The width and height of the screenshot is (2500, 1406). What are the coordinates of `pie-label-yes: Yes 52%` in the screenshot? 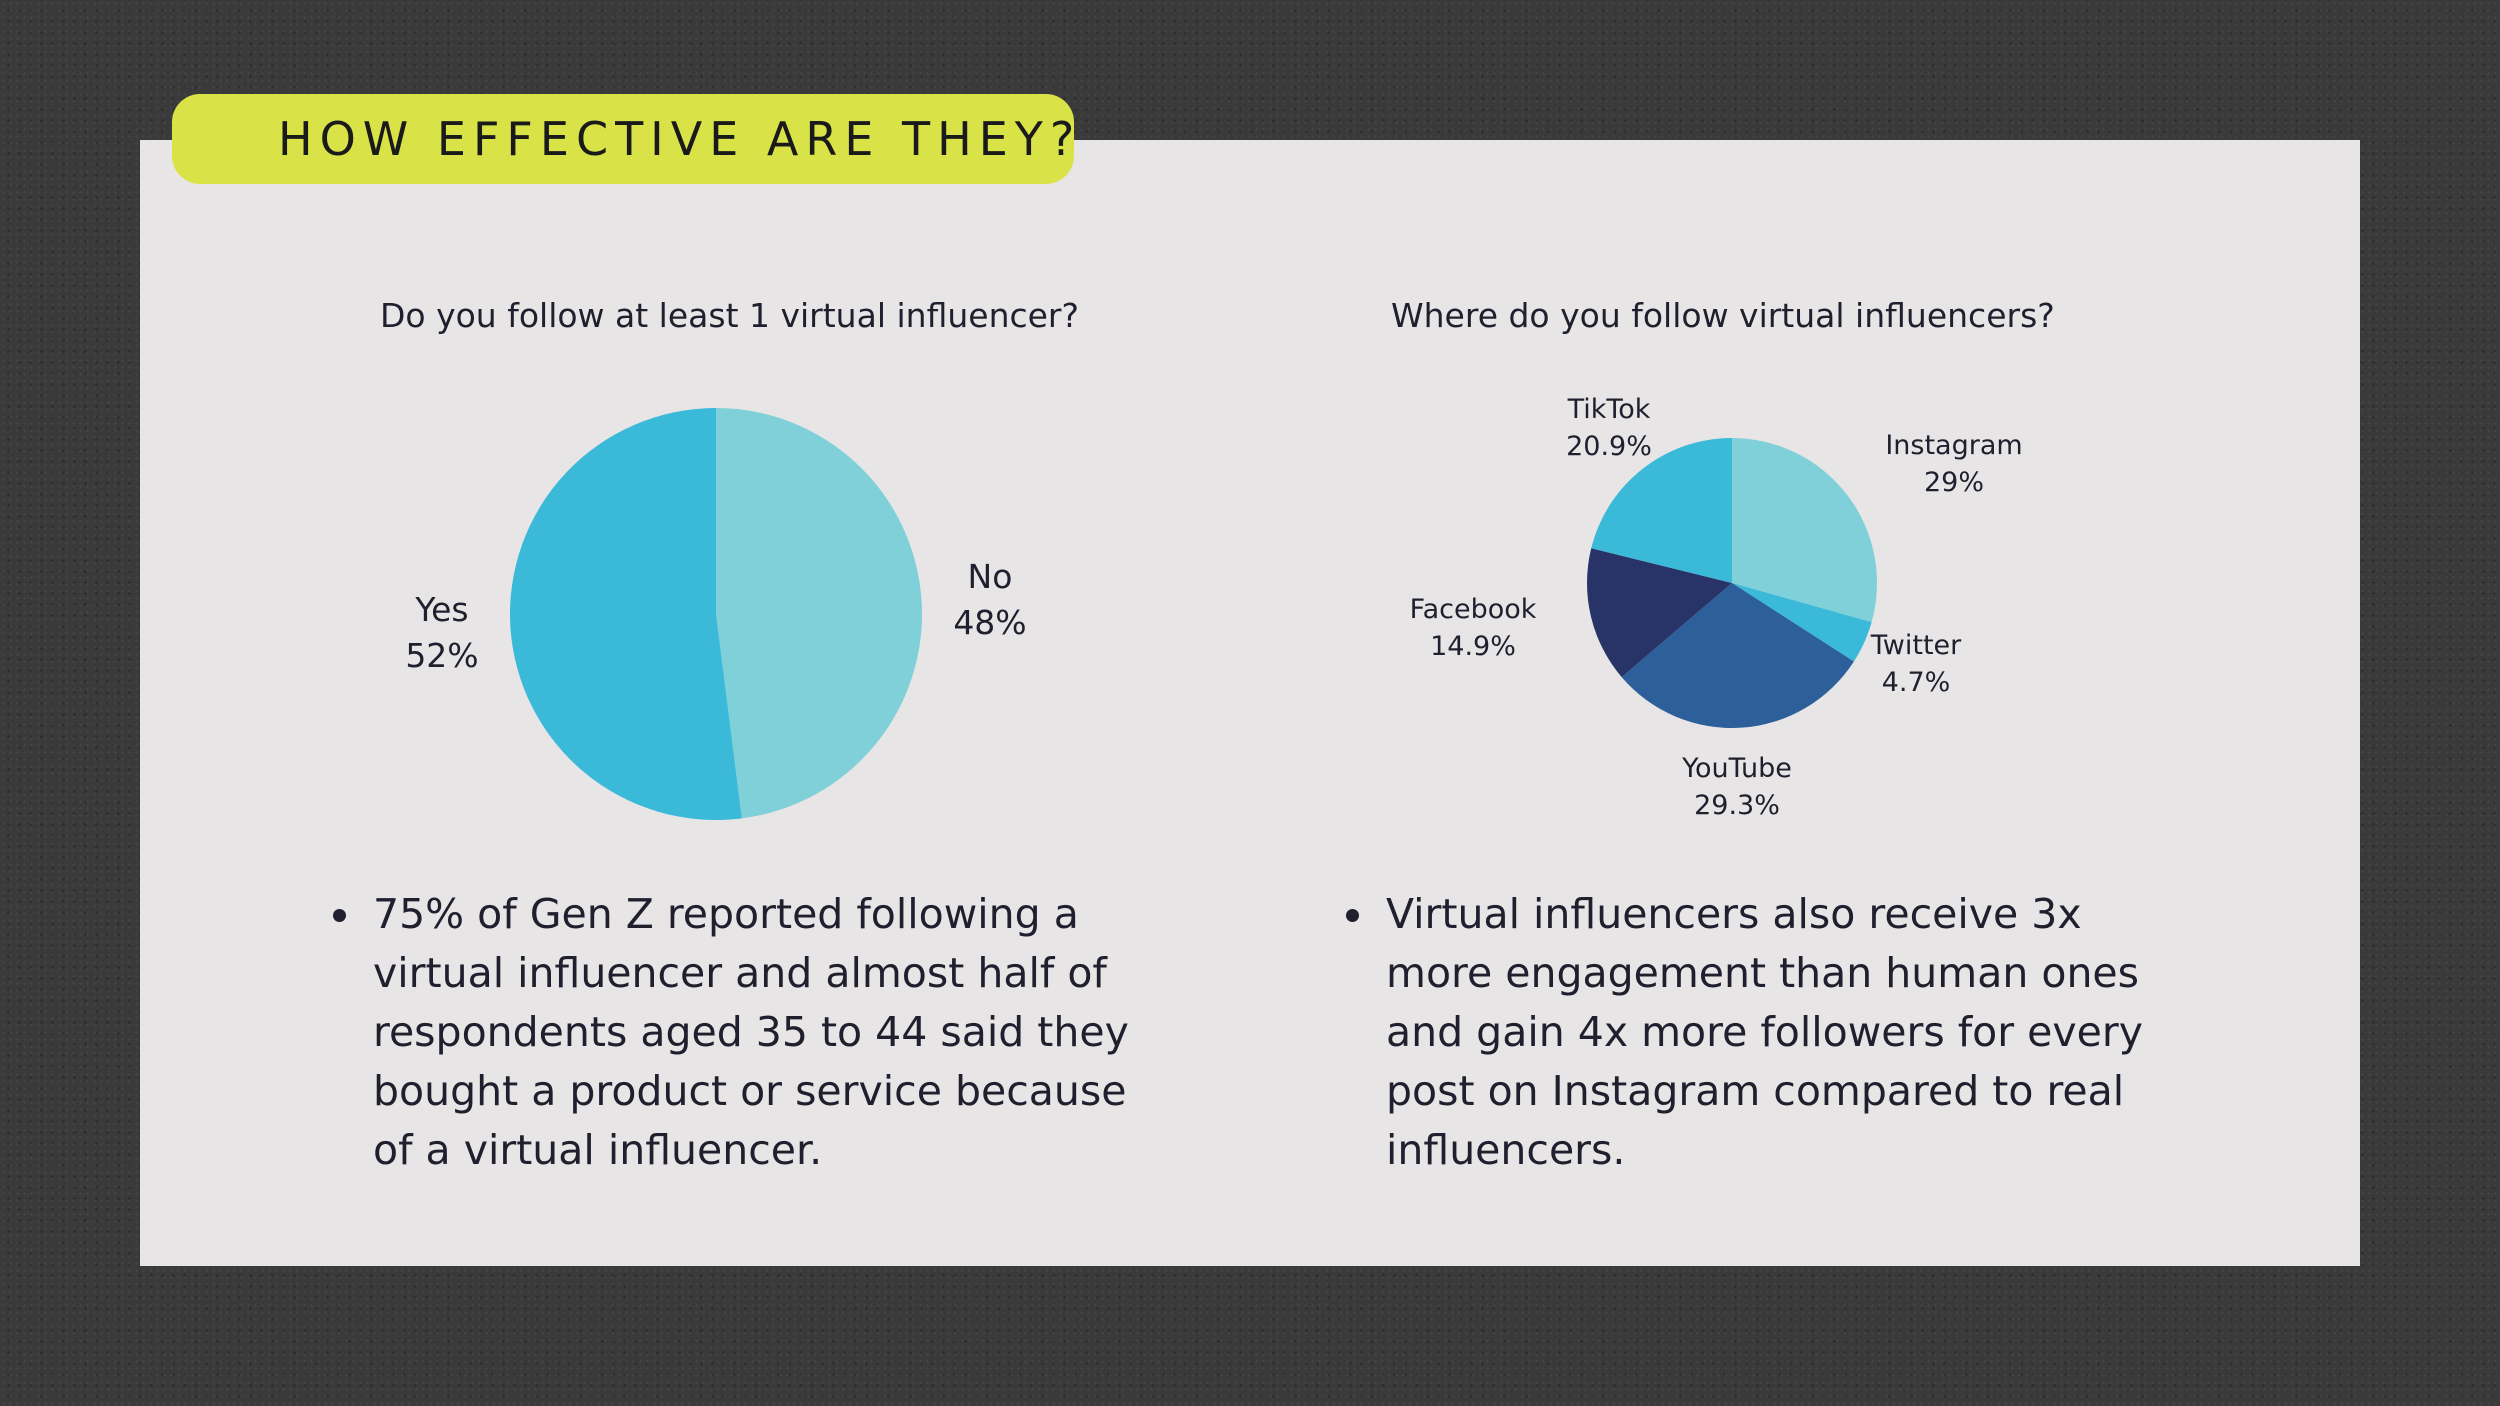 It's located at (441, 632).